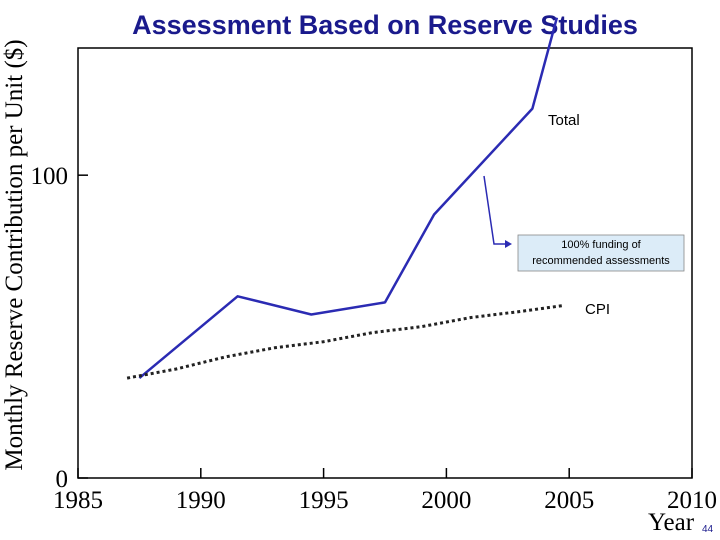 Image resolution: width=720 pixels, height=540 pixels. I want to click on x-axis-label: Year, so click(671, 522).